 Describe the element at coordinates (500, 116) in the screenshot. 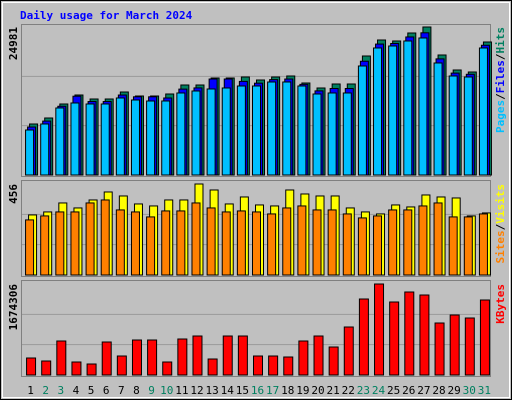

I see `legend-entry: Pages` at that location.